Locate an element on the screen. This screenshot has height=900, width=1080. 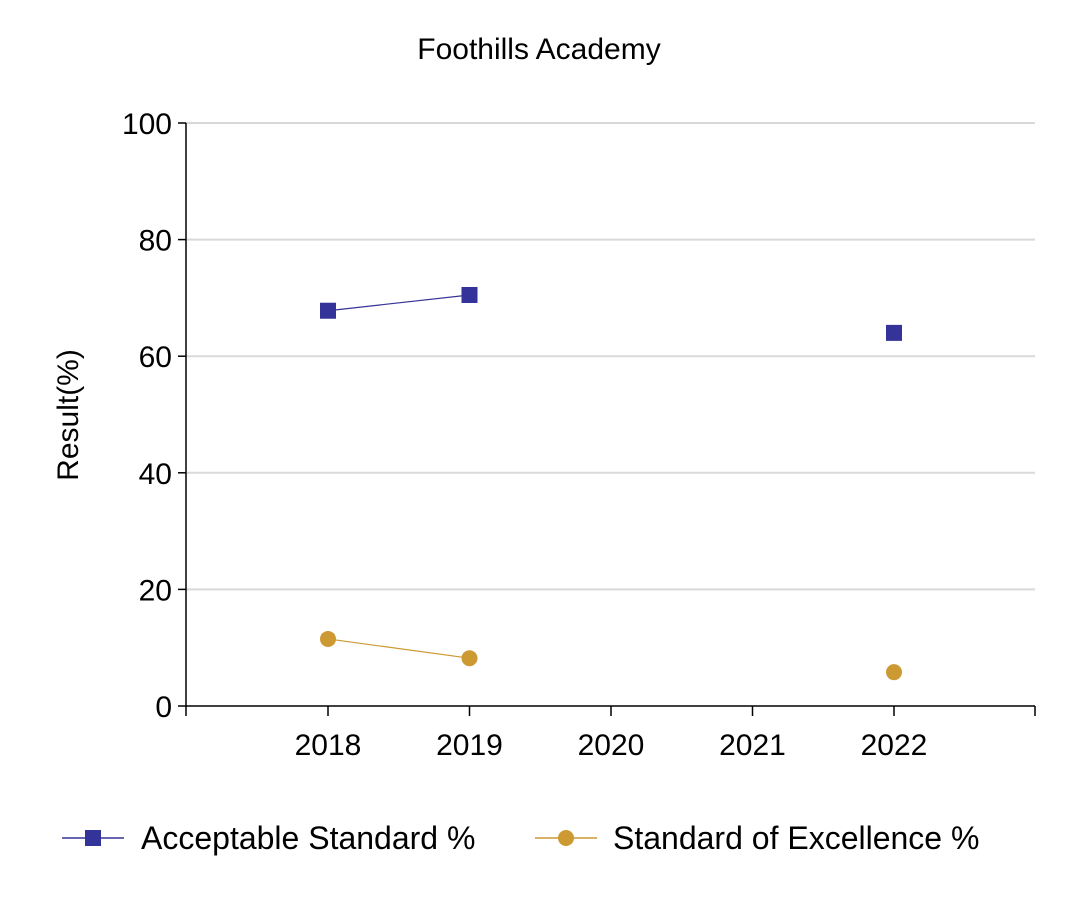
legend-item-1: Standard of Excellence % is located at coordinates (757, 838).